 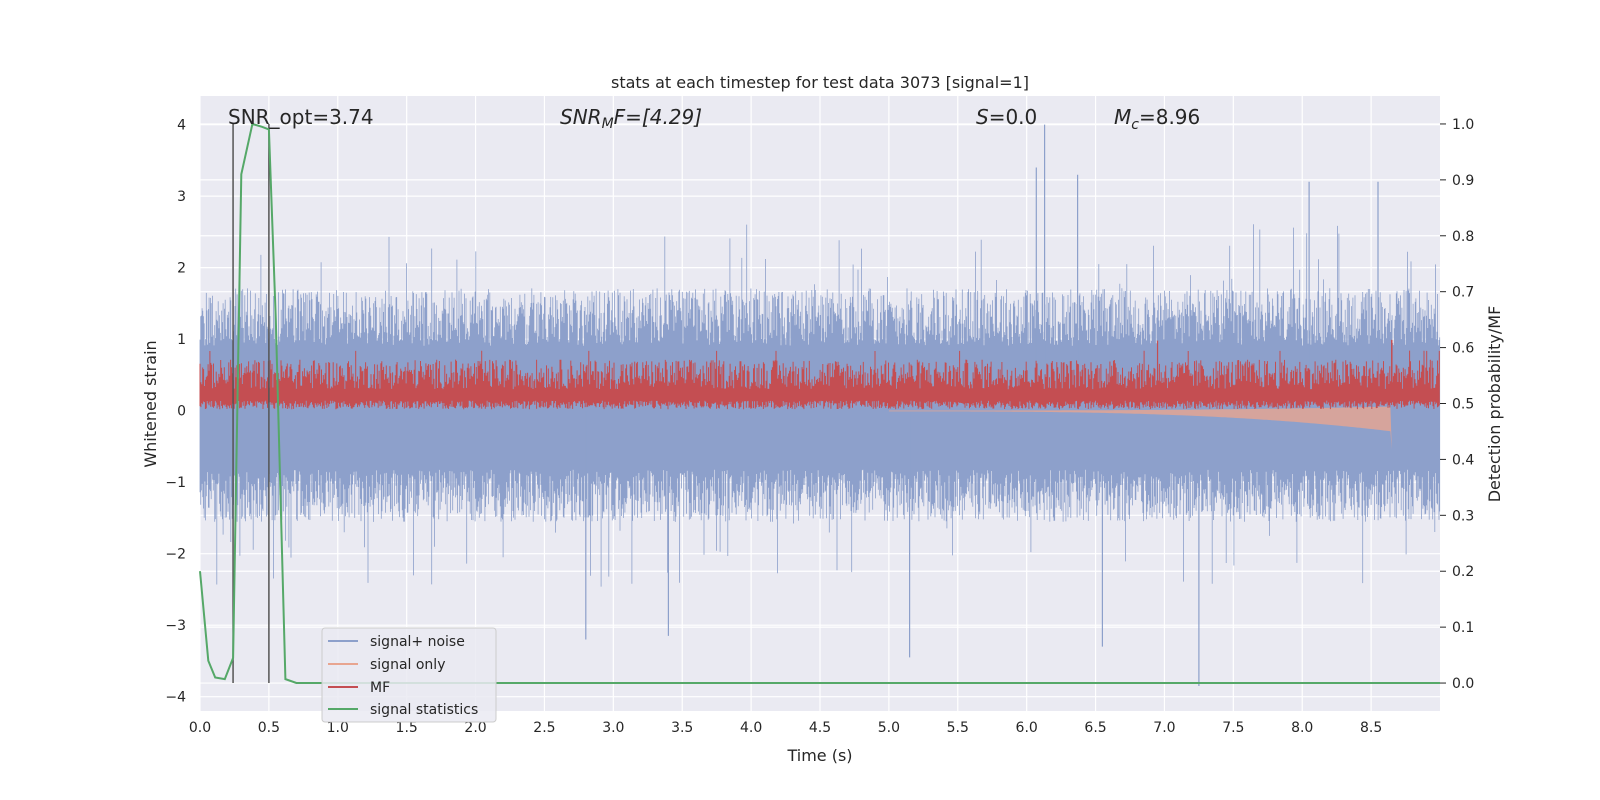 What do you see at coordinates (150, 403) in the screenshot?
I see `y-axis-label: Whitened strain` at bounding box center [150, 403].